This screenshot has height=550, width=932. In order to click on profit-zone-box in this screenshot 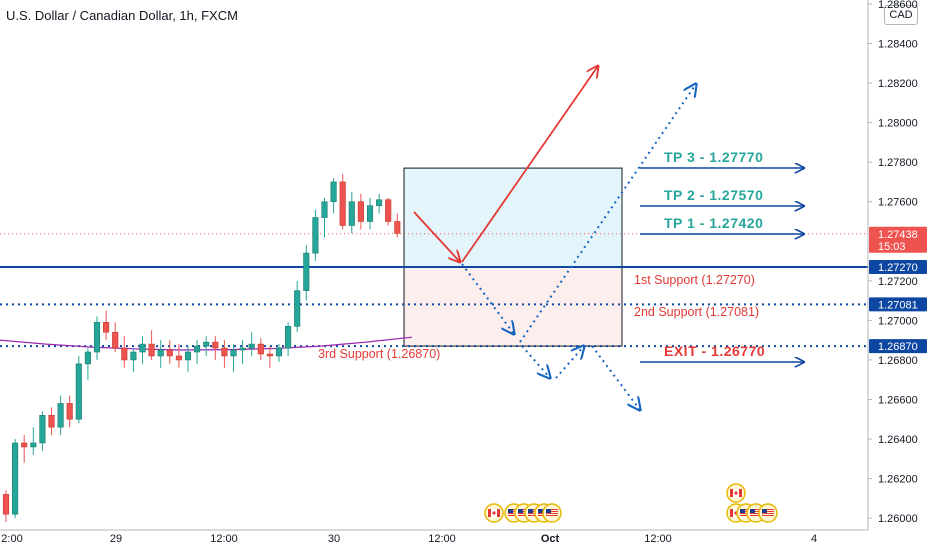, I will do `click(513, 217)`.